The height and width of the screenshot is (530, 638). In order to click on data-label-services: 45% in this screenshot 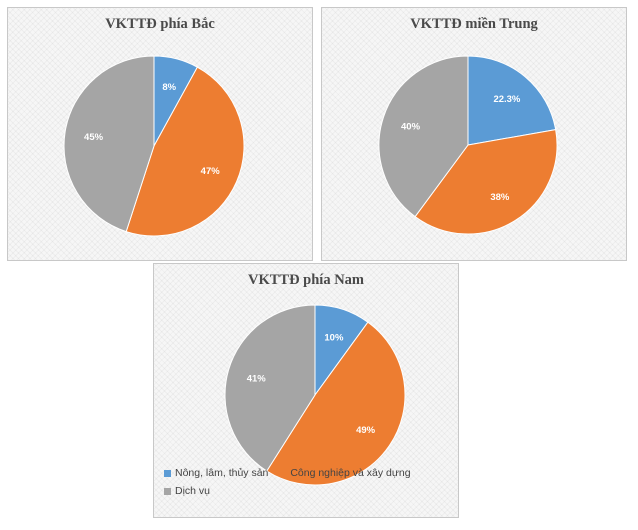, I will do `click(94, 137)`.